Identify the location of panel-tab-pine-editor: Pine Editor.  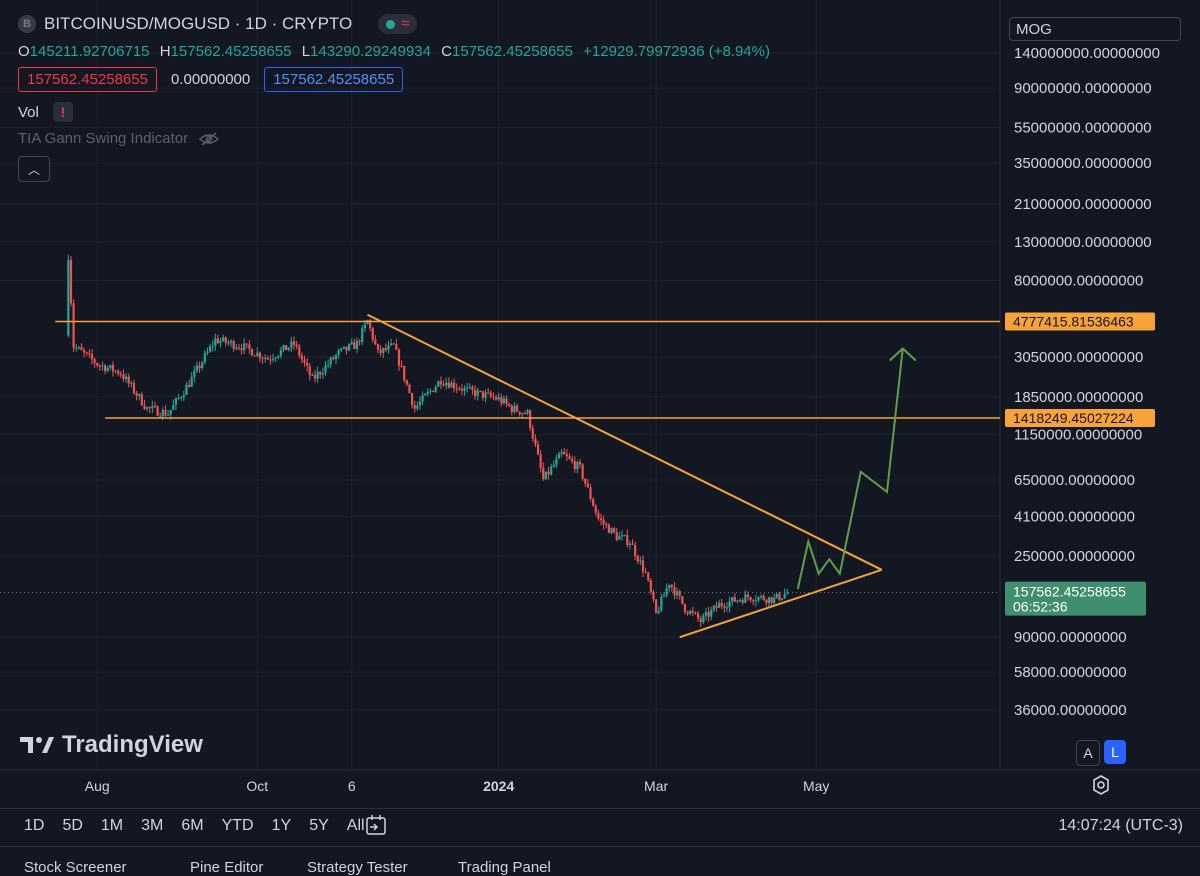
(227, 867).